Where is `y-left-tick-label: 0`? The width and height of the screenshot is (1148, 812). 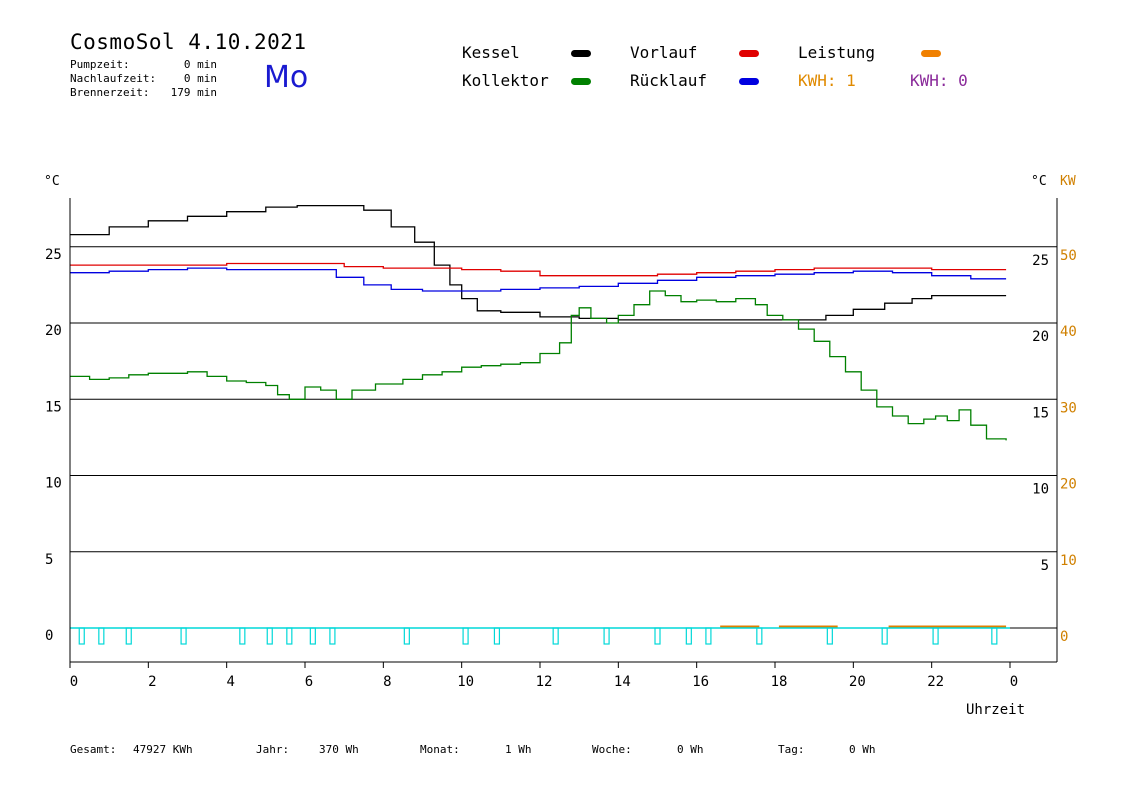 y-left-tick-label: 0 is located at coordinates (49, 636).